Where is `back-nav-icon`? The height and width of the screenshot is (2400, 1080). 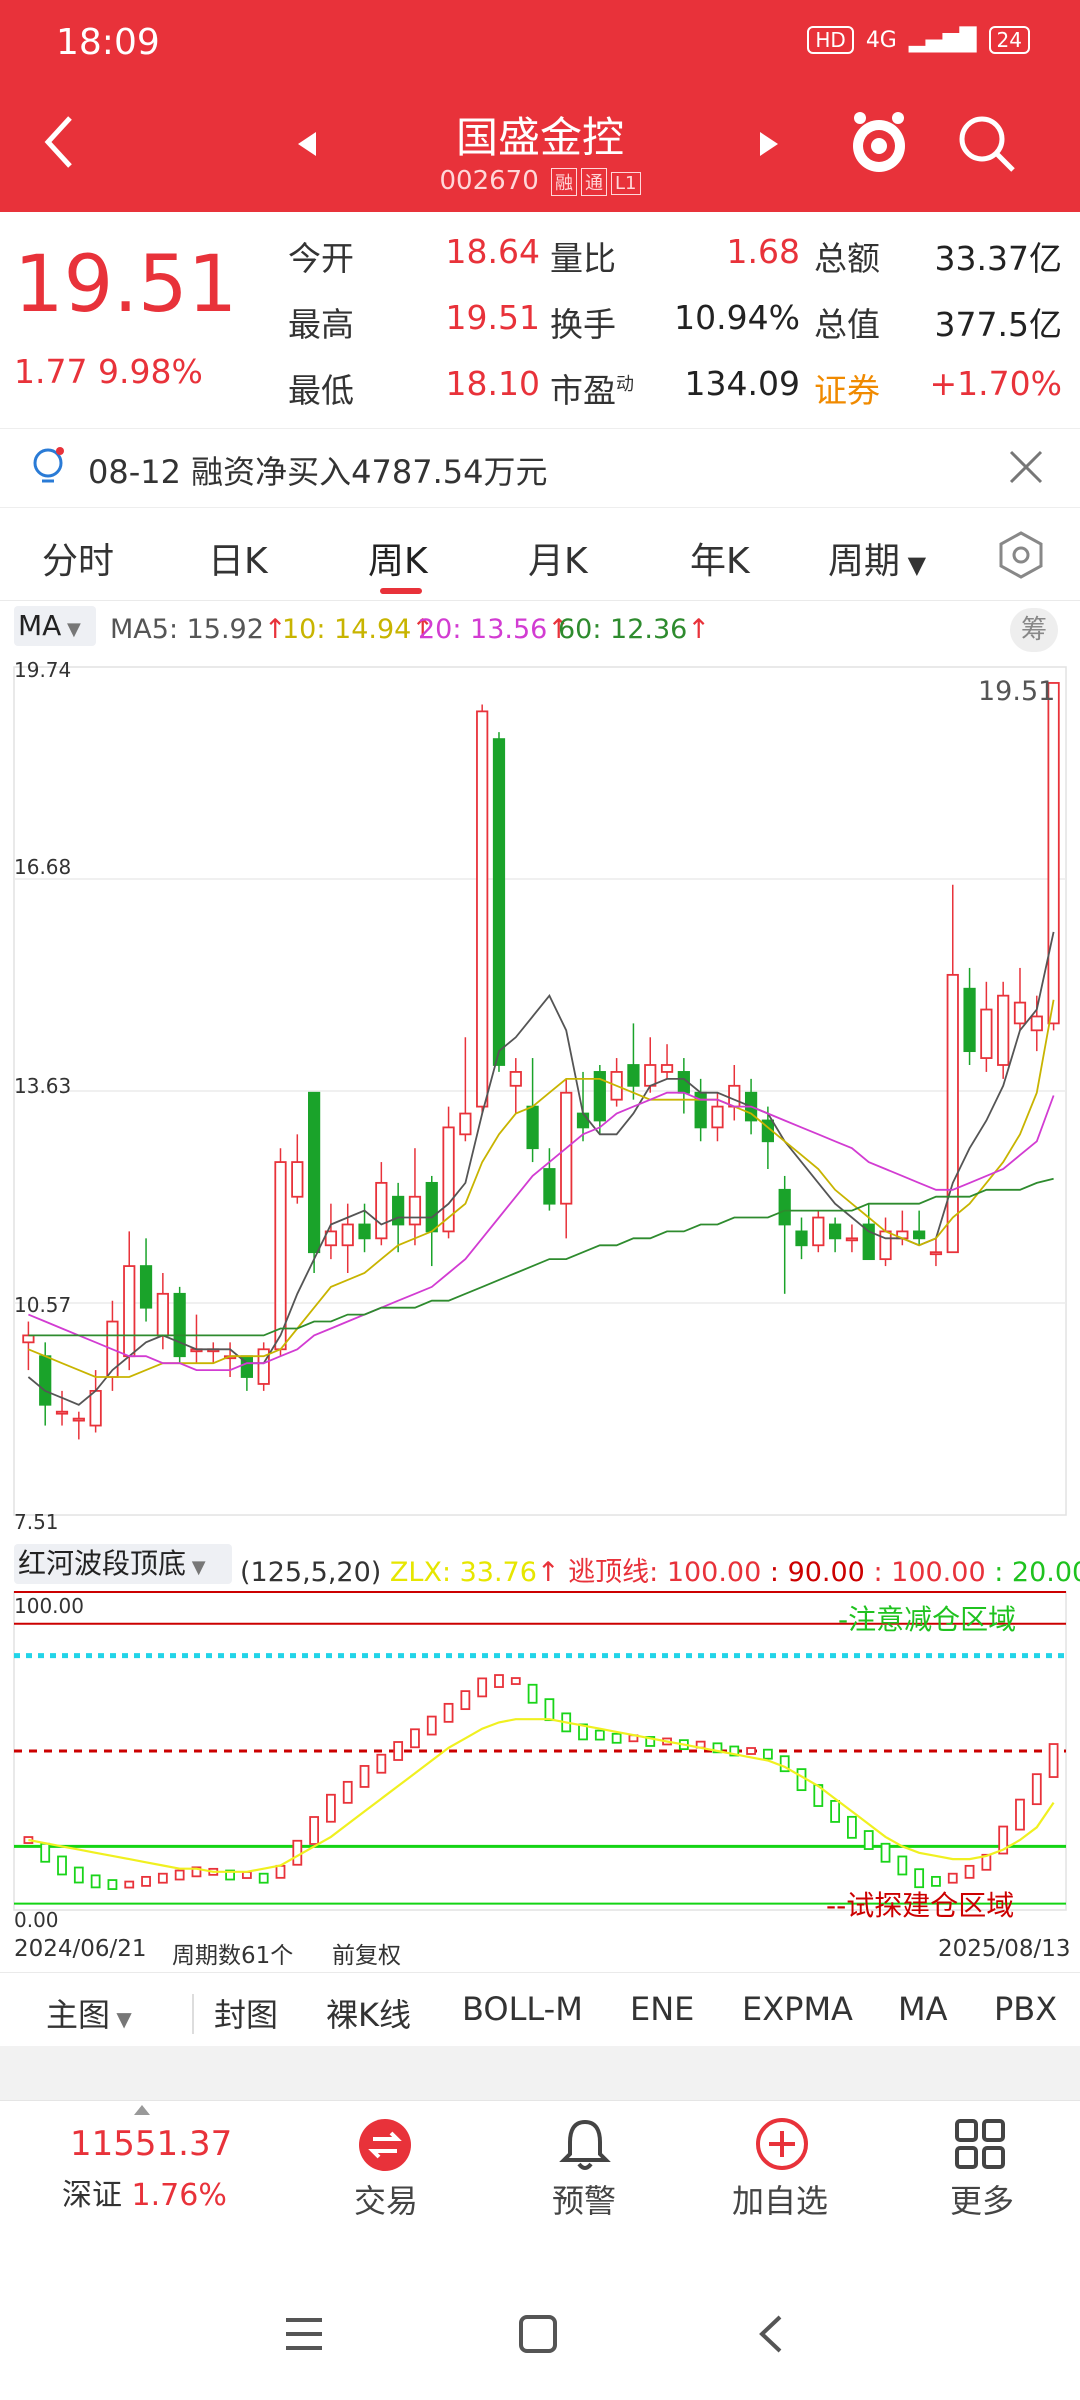 back-nav-icon is located at coordinates (771, 2336).